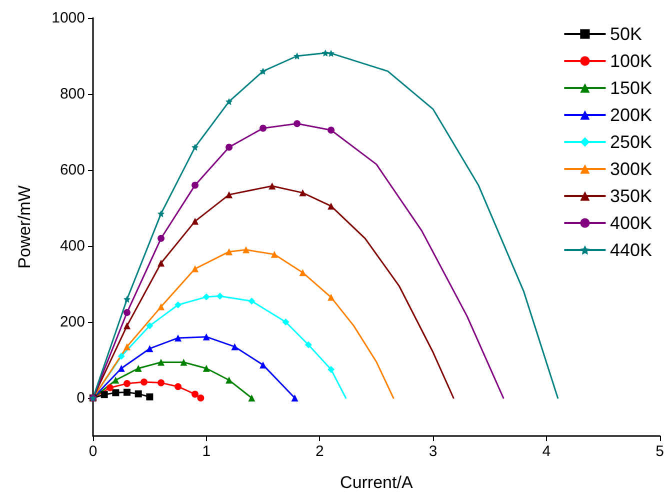 The height and width of the screenshot is (502, 667). Describe the element at coordinates (377, 482) in the screenshot. I see `x-axis-title: Current/A` at that location.